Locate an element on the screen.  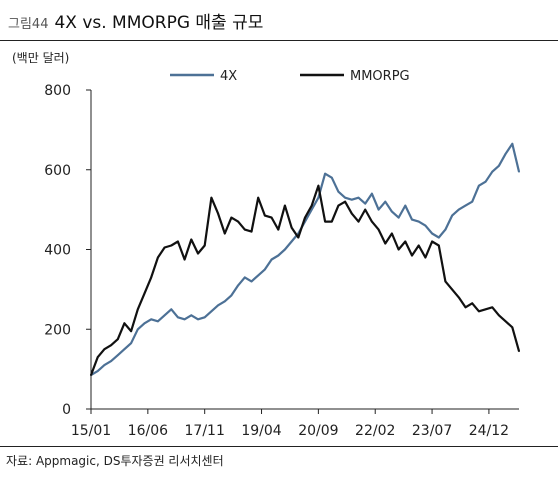
x-tick-label: 15/01 is located at coordinates (91, 431).